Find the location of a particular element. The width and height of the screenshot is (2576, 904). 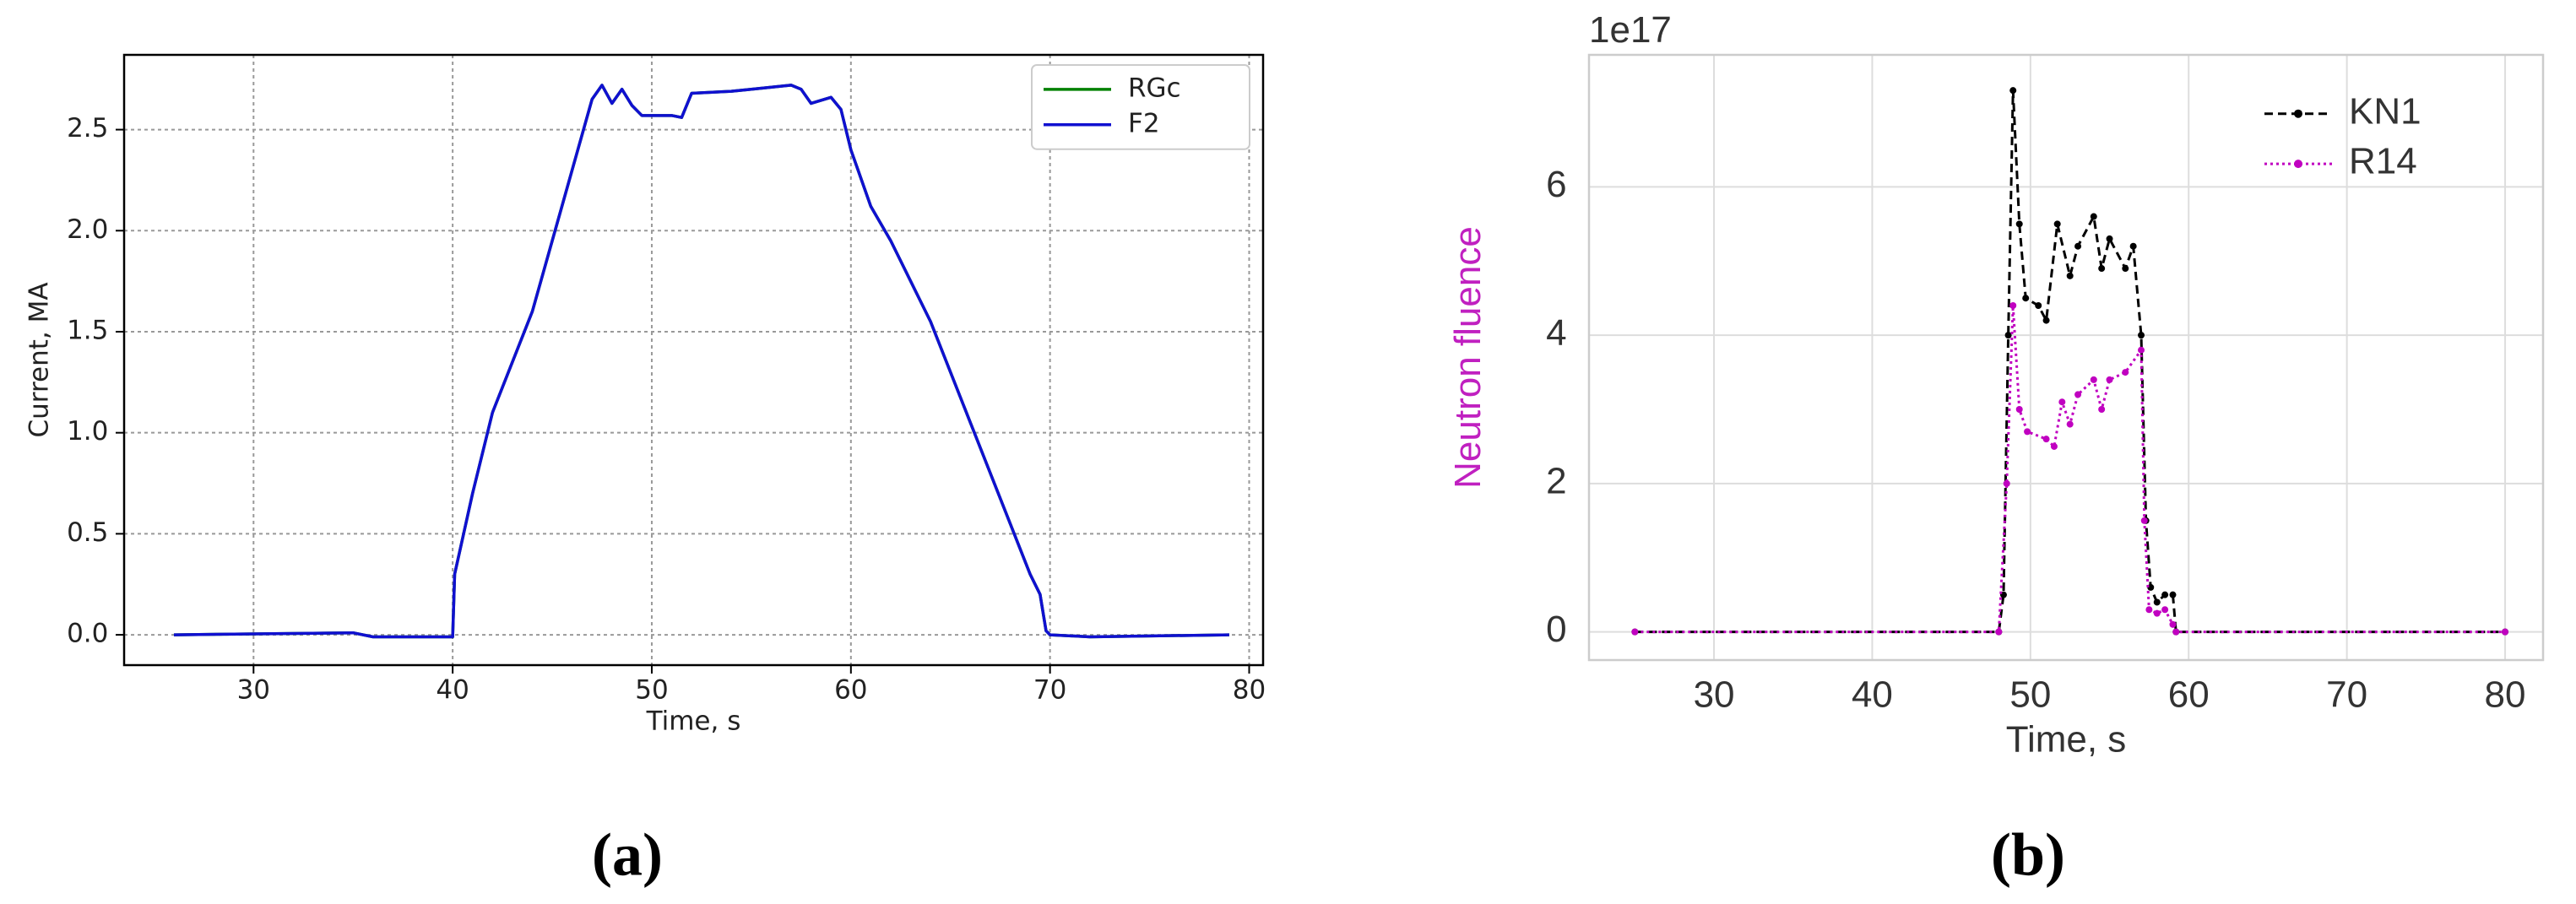

y-axis-label: Current, MA is located at coordinates (39, 359).